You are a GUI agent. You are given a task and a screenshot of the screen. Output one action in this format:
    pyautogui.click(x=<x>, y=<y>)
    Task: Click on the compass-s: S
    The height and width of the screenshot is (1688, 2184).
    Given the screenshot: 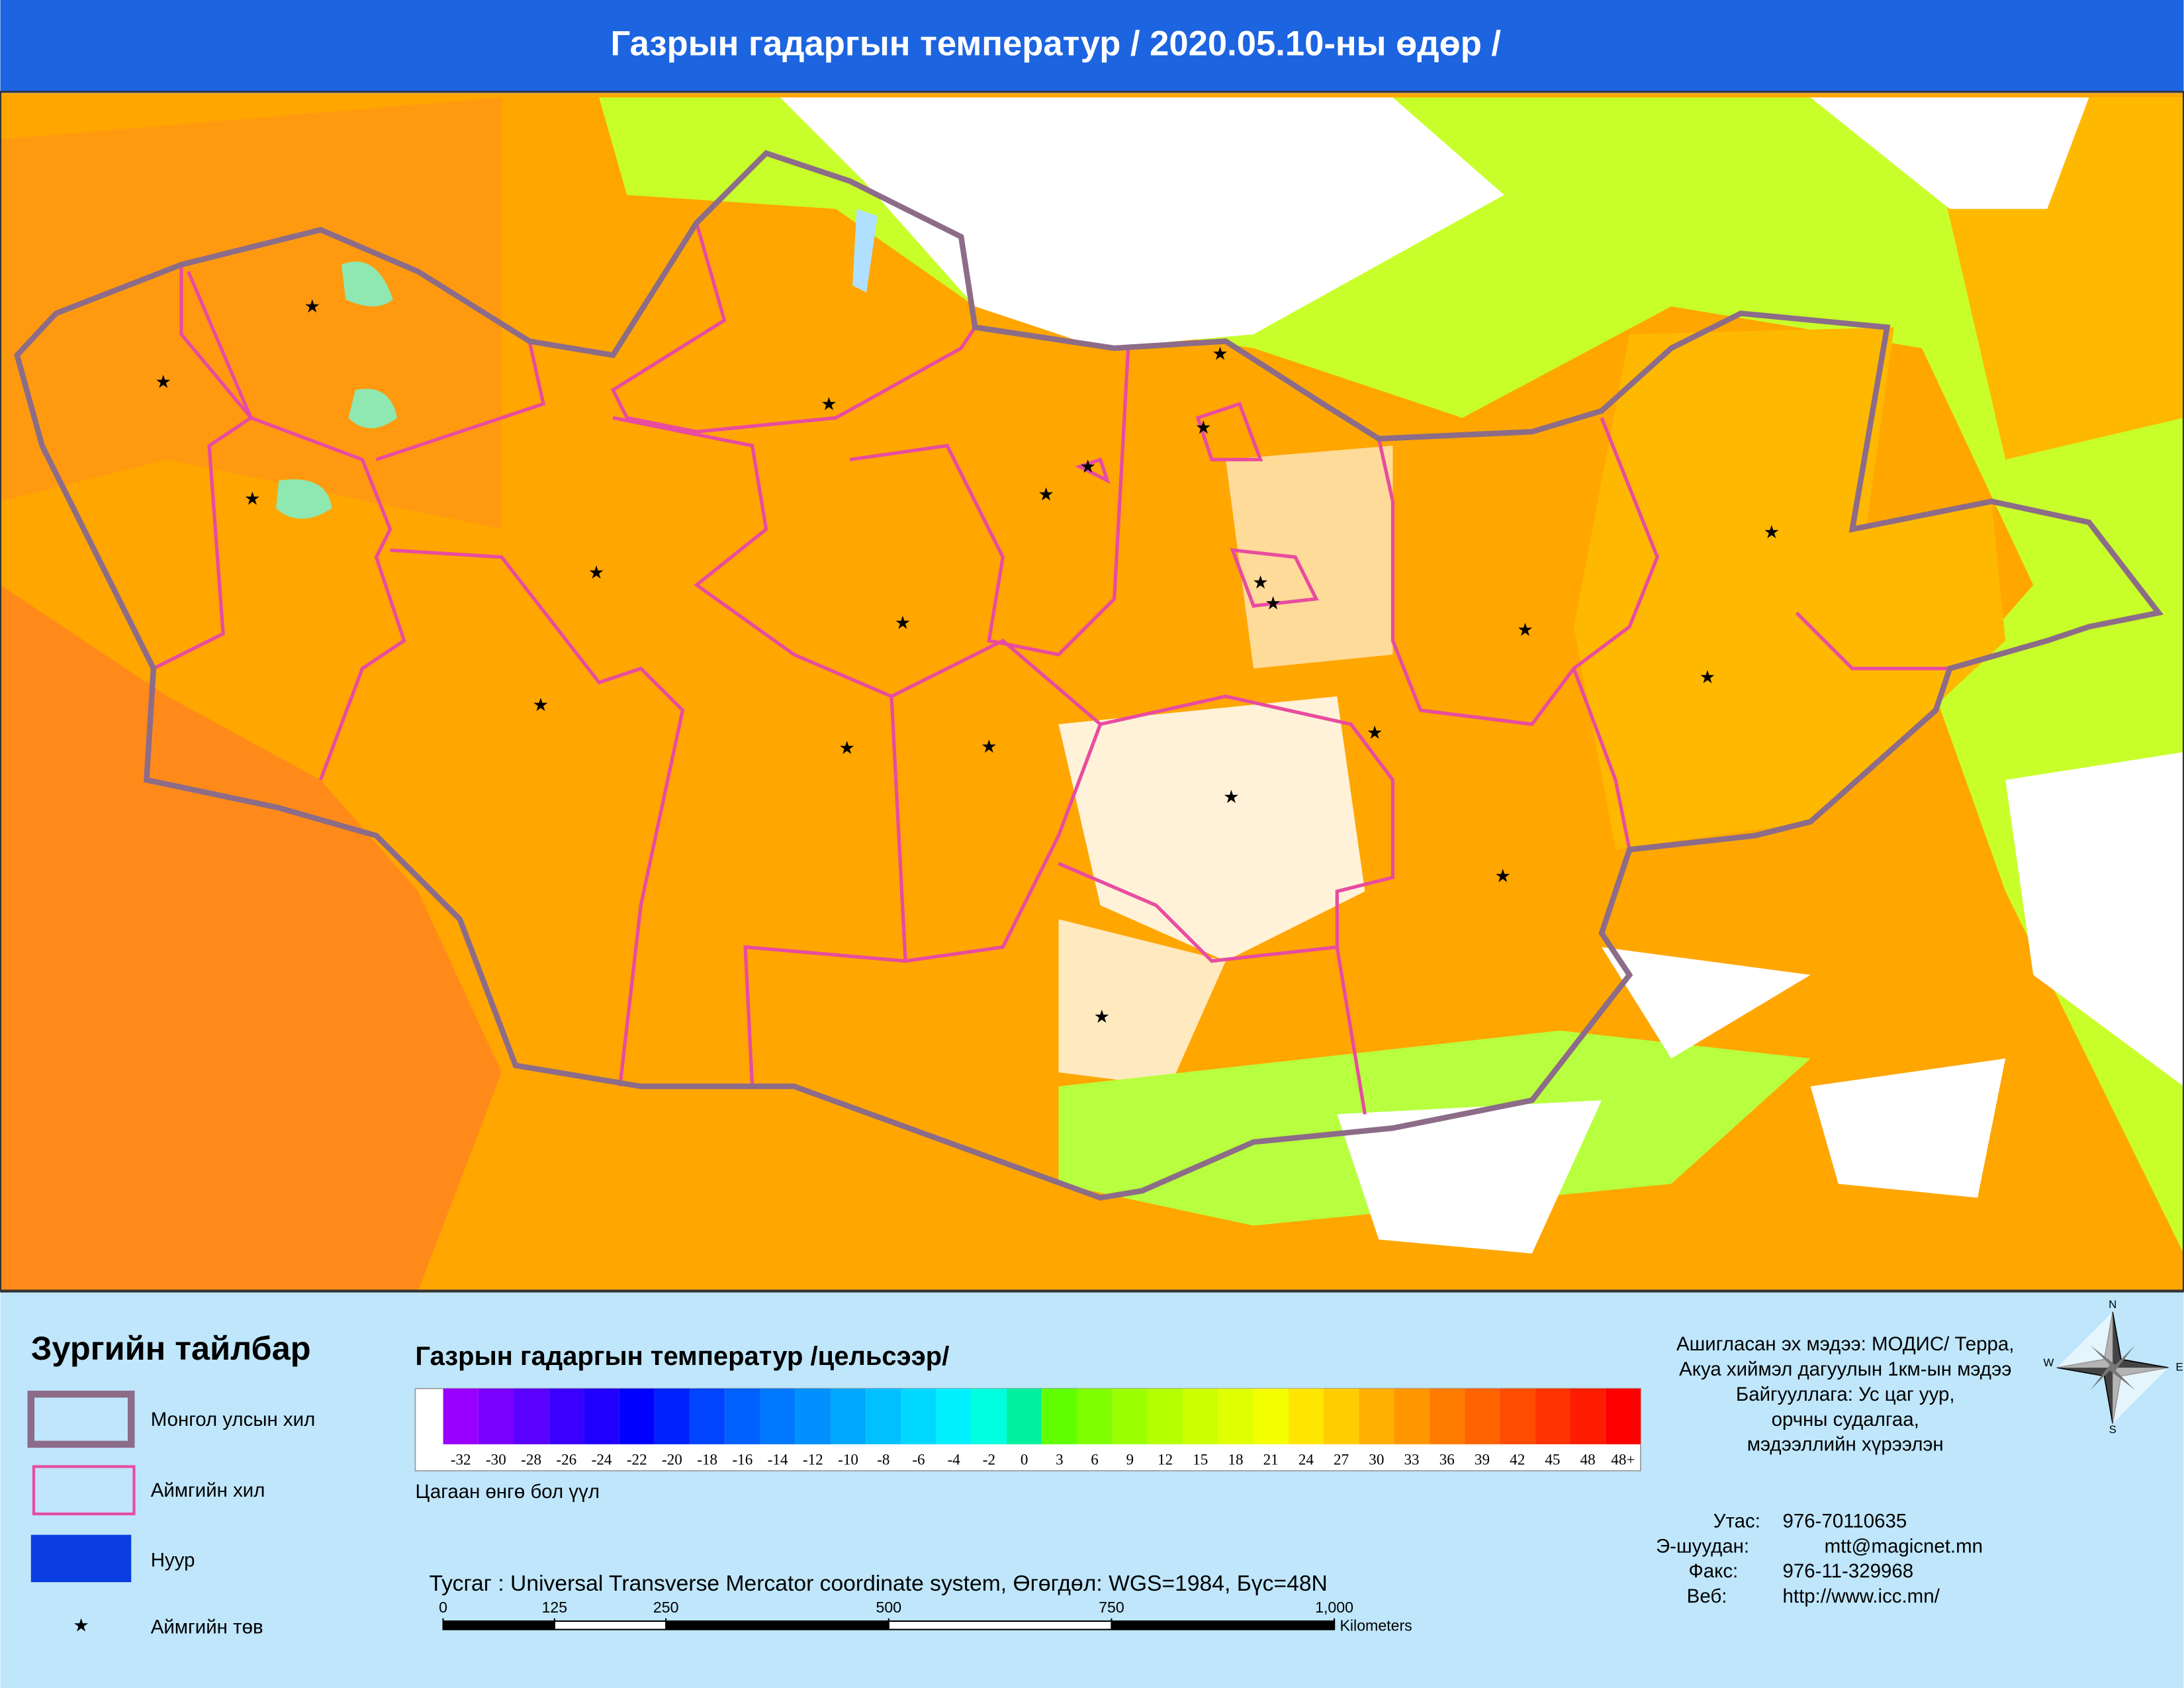 What is the action you would take?
    pyautogui.click(x=2112, y=1429)
    